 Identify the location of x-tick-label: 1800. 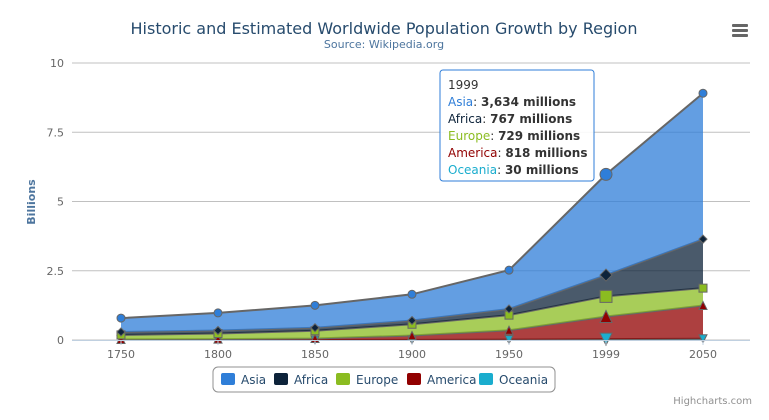
(218, 354).